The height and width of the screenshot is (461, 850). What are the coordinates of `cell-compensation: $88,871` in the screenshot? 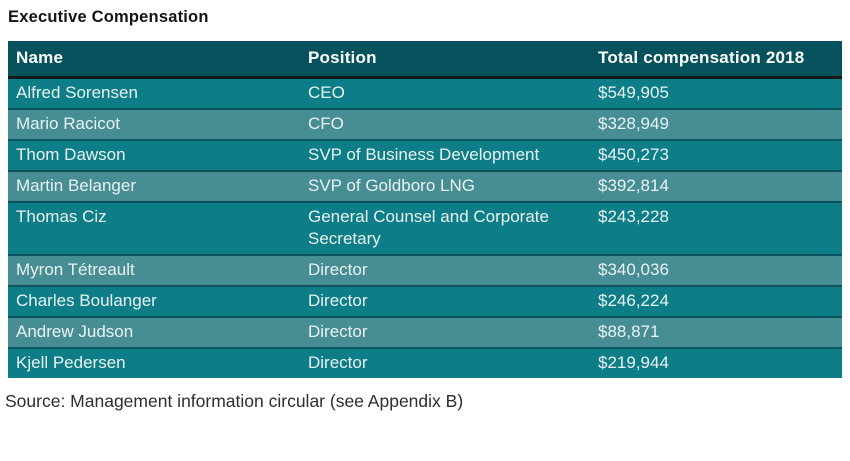 It's located at (716, 332).